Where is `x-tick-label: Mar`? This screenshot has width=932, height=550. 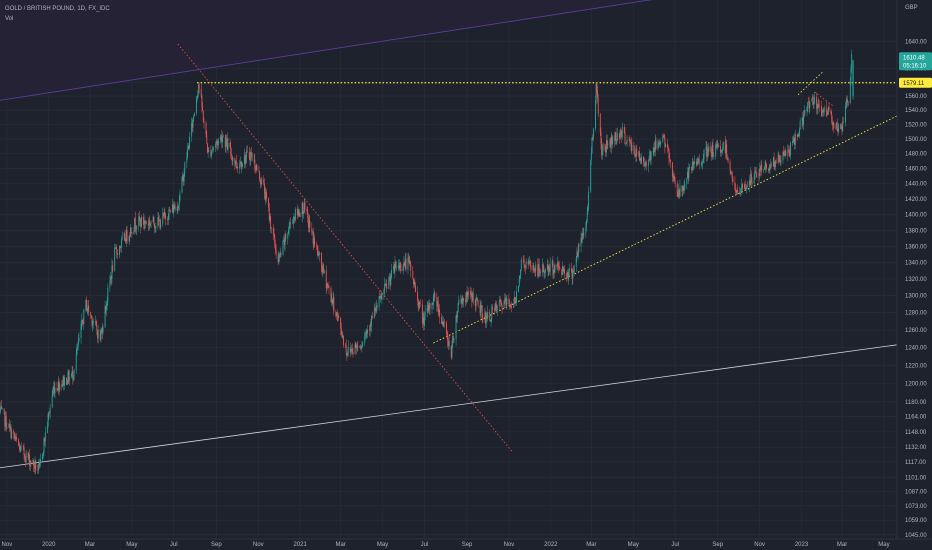
x-tick-label: Mar is located at coordinates (340, 545).